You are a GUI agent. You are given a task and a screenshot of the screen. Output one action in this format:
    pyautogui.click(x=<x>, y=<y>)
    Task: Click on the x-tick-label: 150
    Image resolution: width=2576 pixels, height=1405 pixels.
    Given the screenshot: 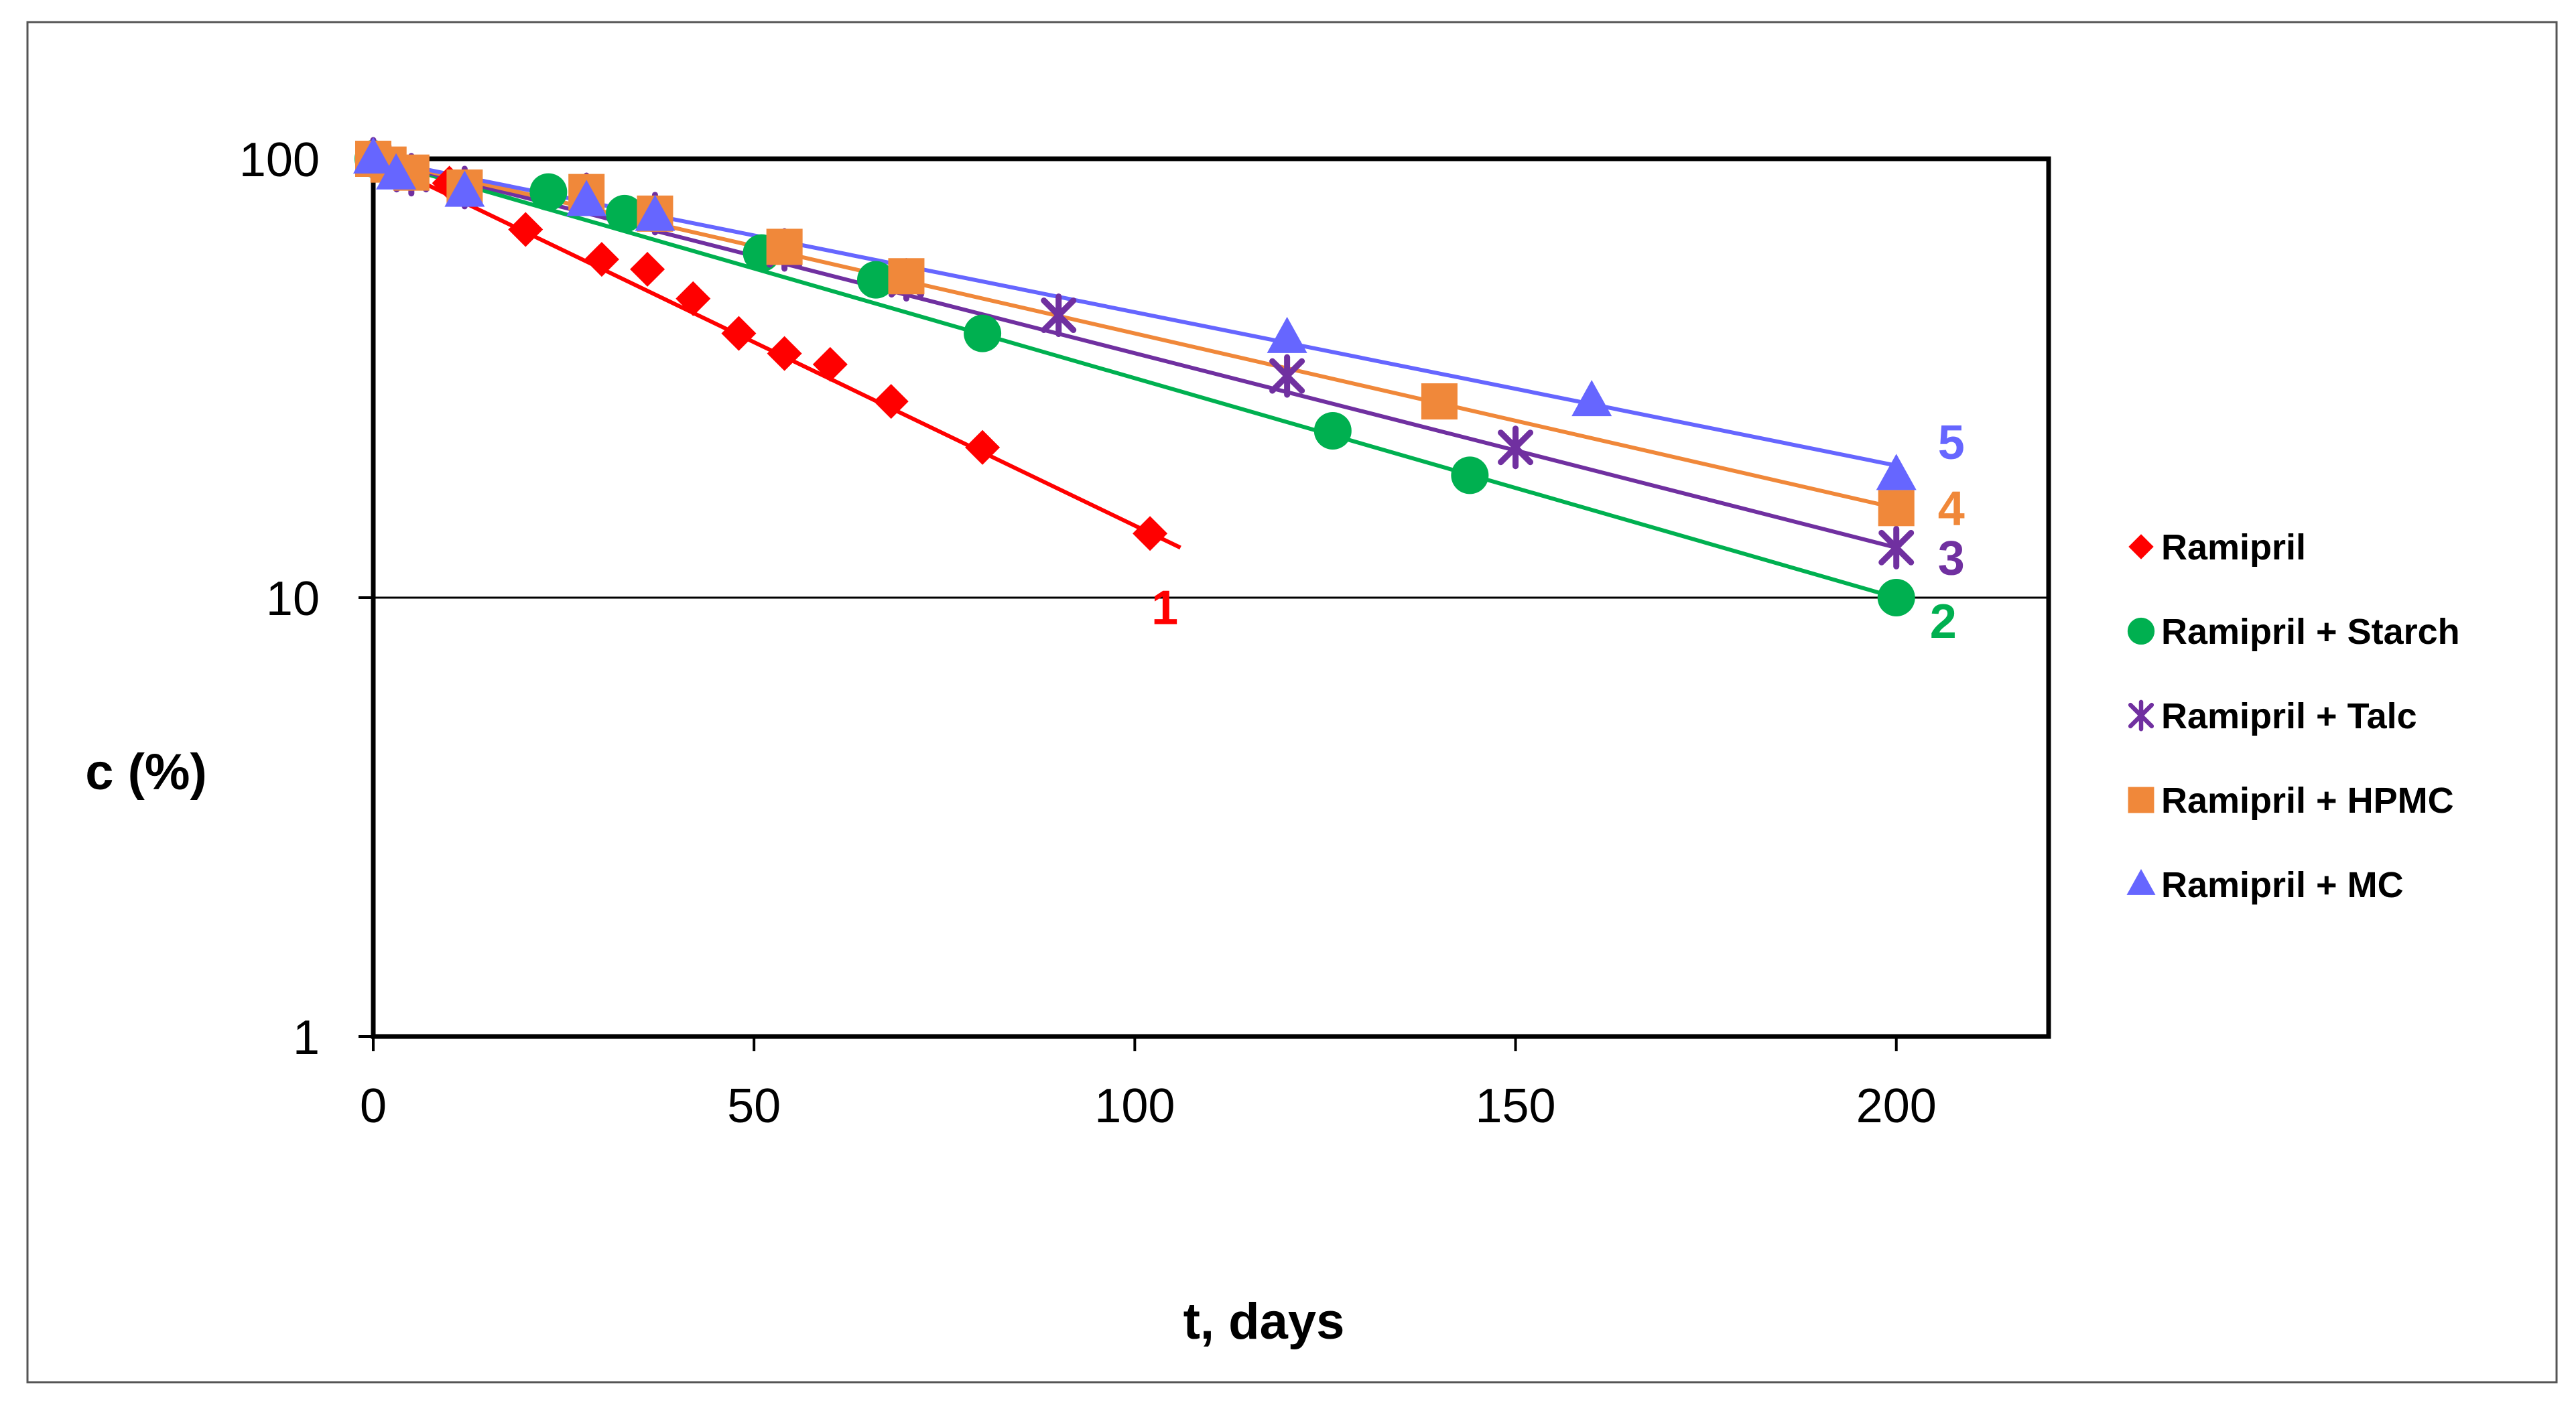 What is the action you would take?
    pyautogui.click(x=1515, y=1106)
    